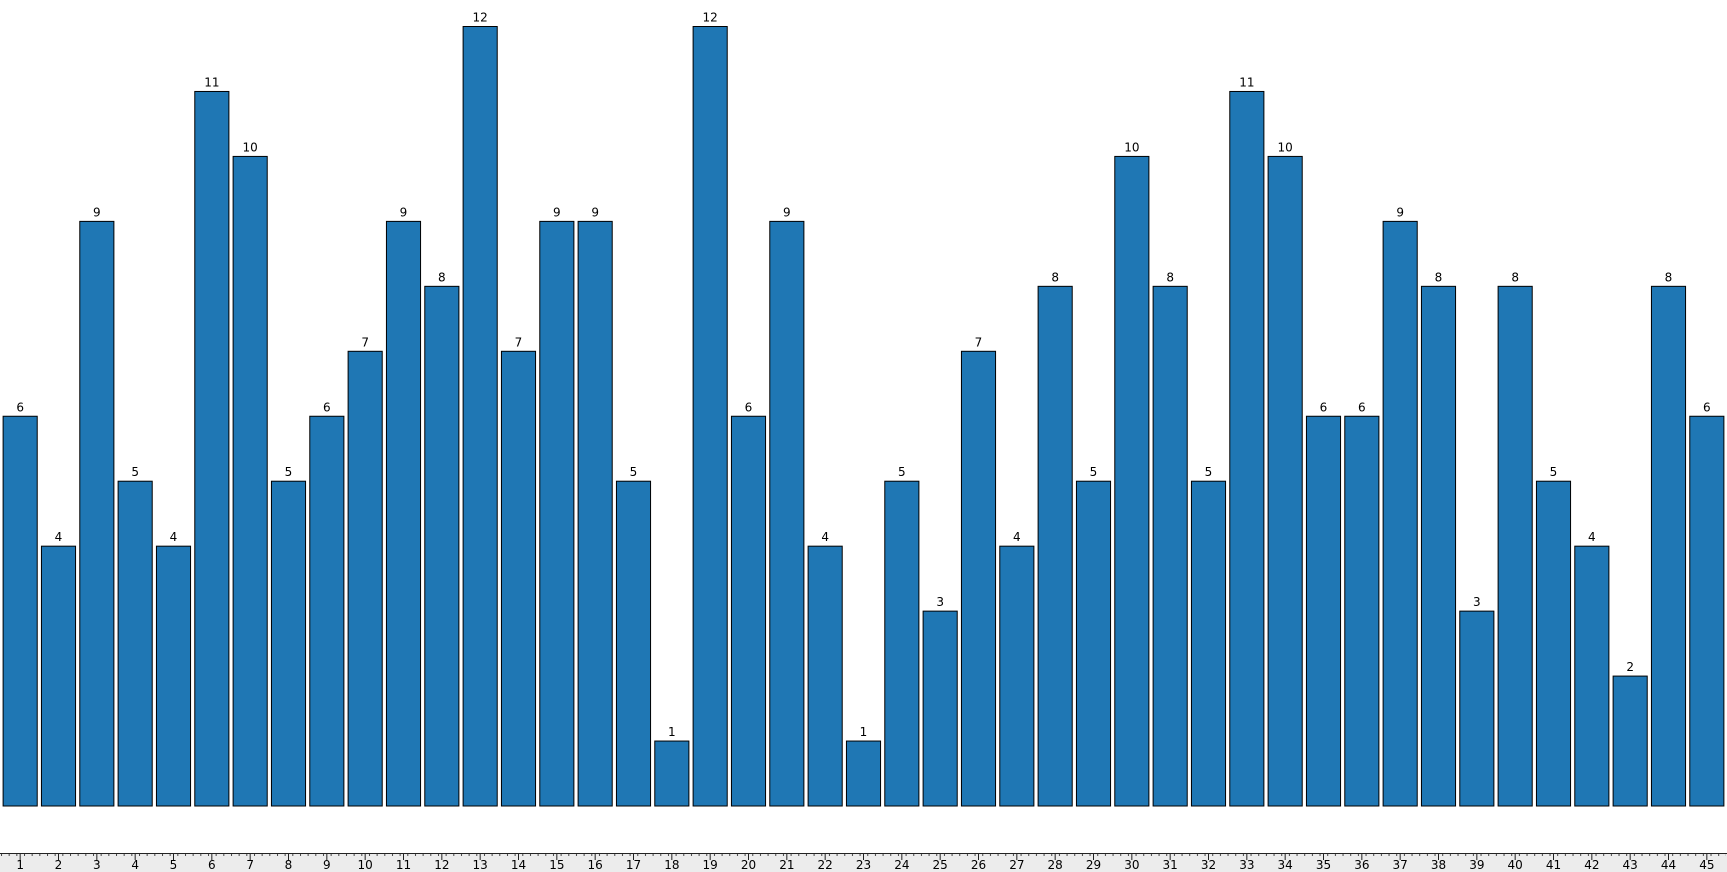 The image size is (1727, 872). I want to click on x-tick-label: 44, so click(1668, 865).